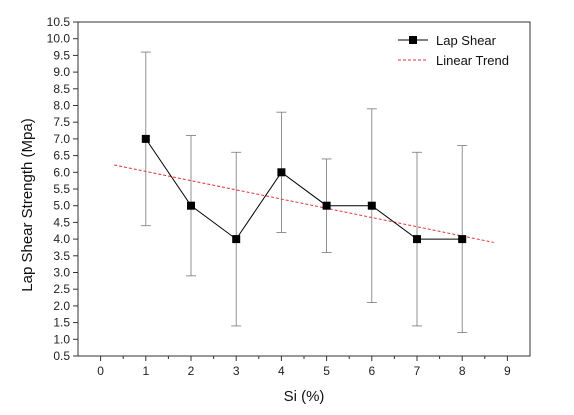 Image resolution: width=574 pixels, height=415 pixels. Describe the element at coordinates (417, 371) in the screenshot. I see `x-tick-label: 7` at that location.